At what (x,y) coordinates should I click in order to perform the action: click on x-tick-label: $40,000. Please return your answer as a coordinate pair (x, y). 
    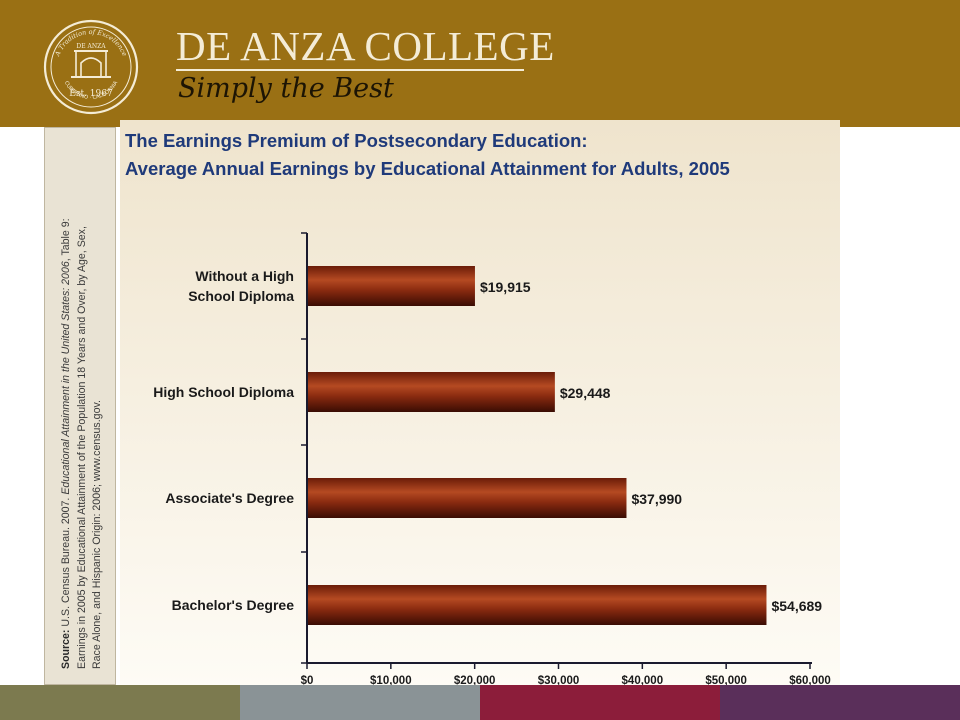
    Looking at the image, I should click on (643, 681).